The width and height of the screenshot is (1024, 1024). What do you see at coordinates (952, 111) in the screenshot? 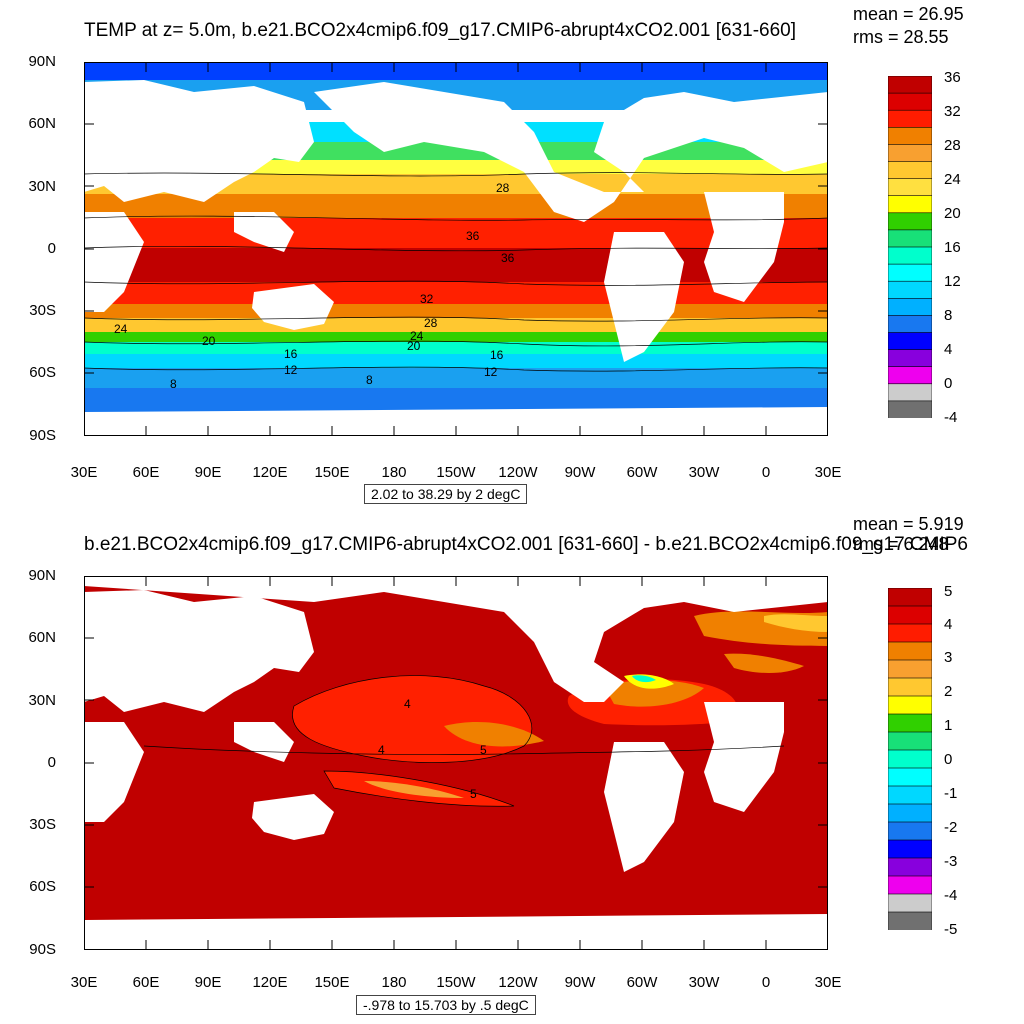
I see `colorbar-label: 32` at bounding box center [952, 111].